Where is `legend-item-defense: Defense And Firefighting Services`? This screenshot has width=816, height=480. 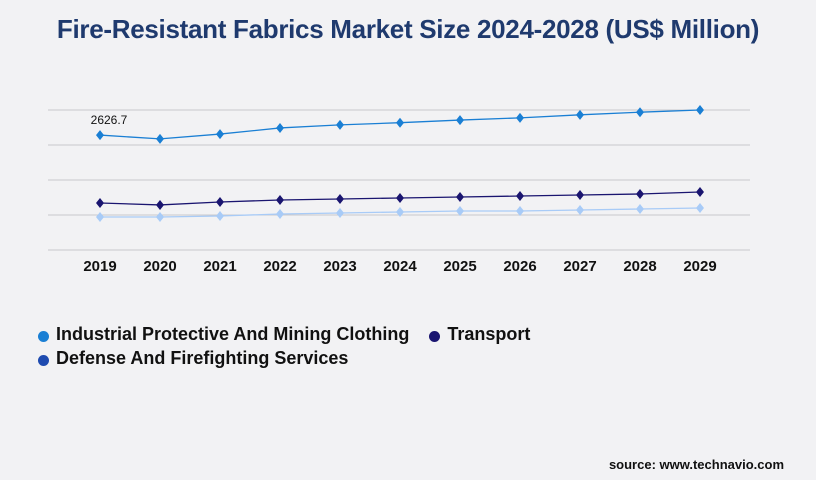
legend-item-defense: Defense And Firefighting Services is located at coordinates (193, 358).